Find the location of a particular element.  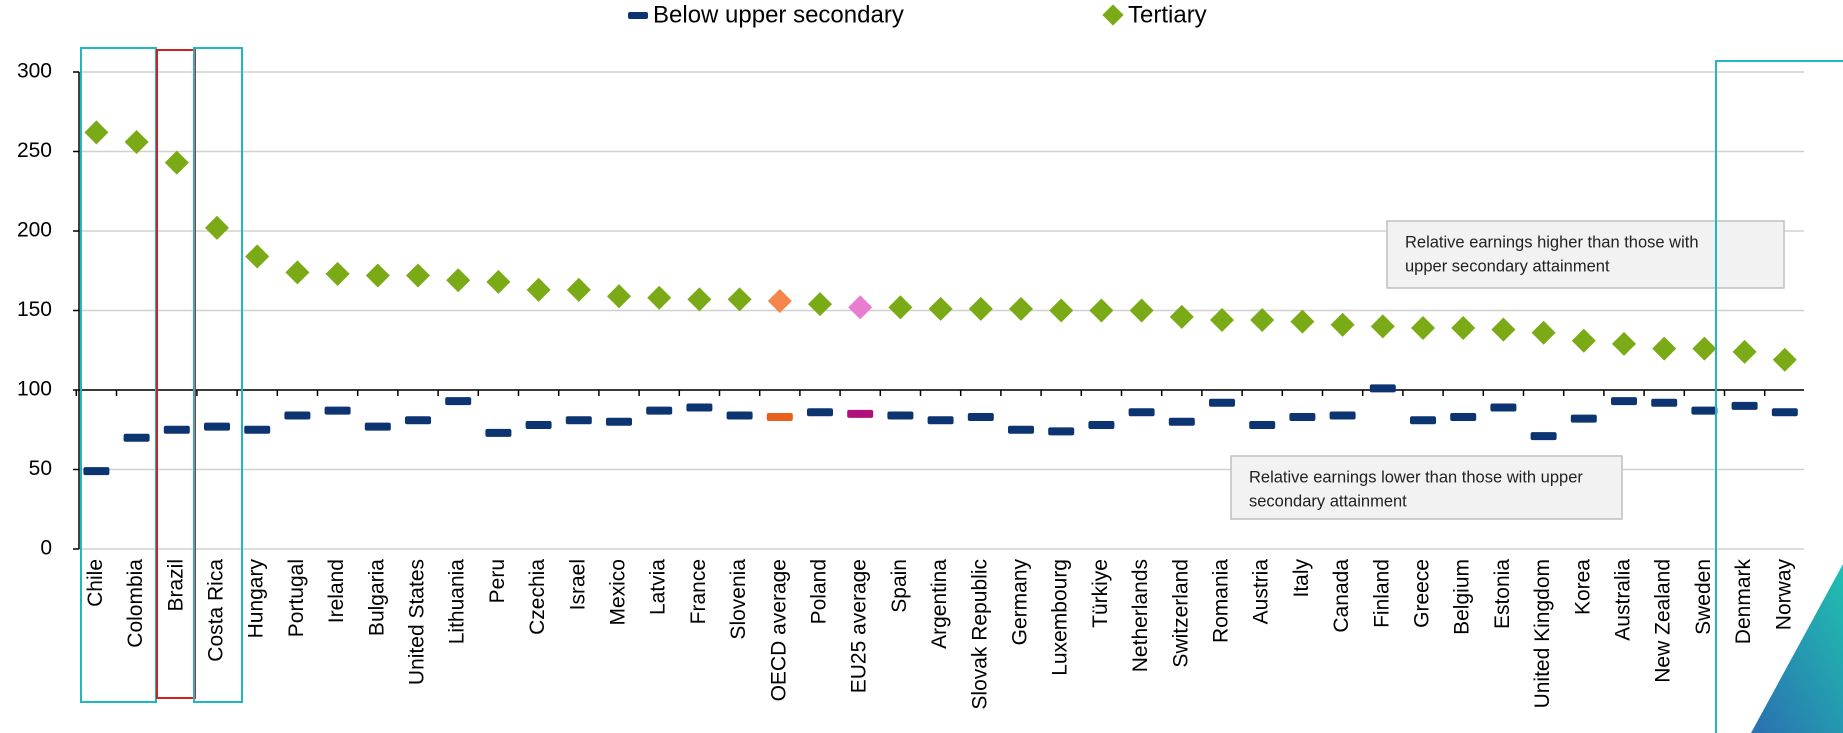

x-tick-label: Brazil is located at coordinates (175, 585).